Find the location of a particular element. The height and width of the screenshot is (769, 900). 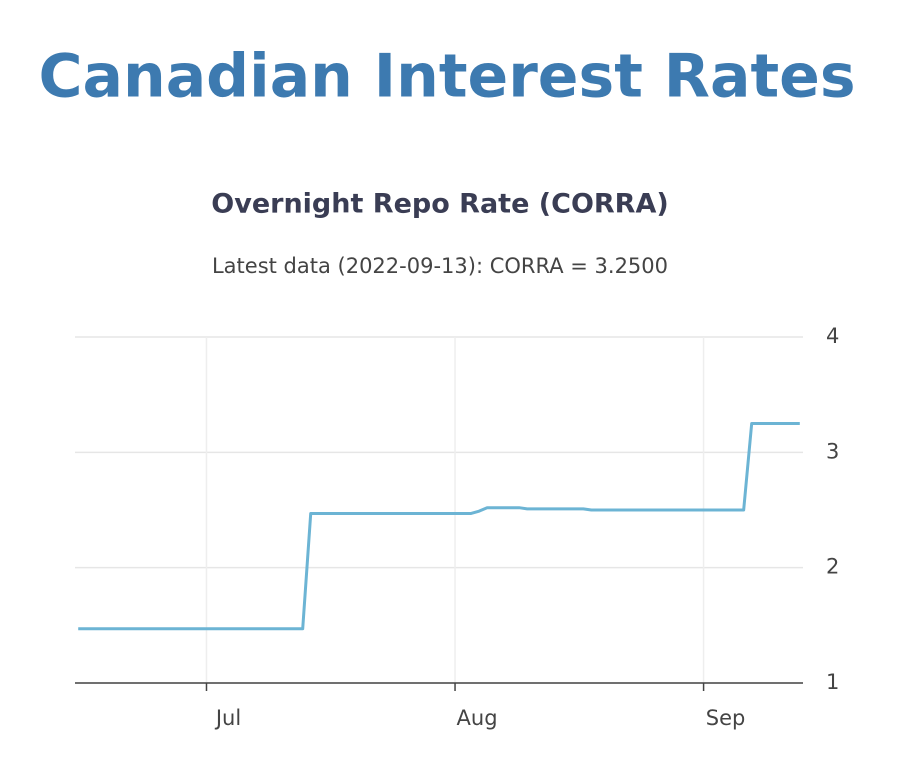

chart-subtitle: Latest data (2022-09-13): CORRA = 3.2500 is located at coordinates (440, 266).